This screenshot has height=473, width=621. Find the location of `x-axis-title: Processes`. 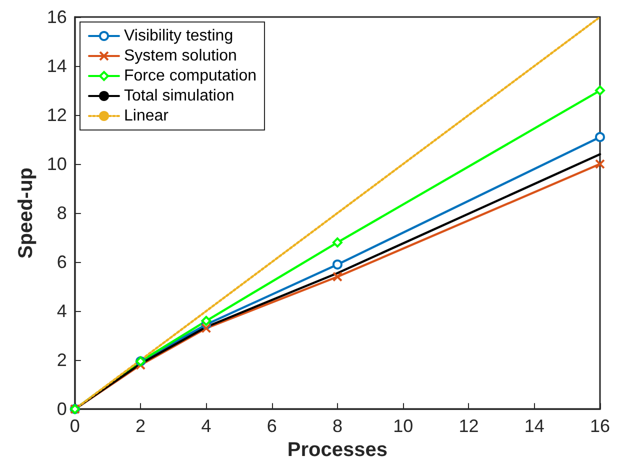

x-axis-title: Processes is located at coordinates (337, 450).